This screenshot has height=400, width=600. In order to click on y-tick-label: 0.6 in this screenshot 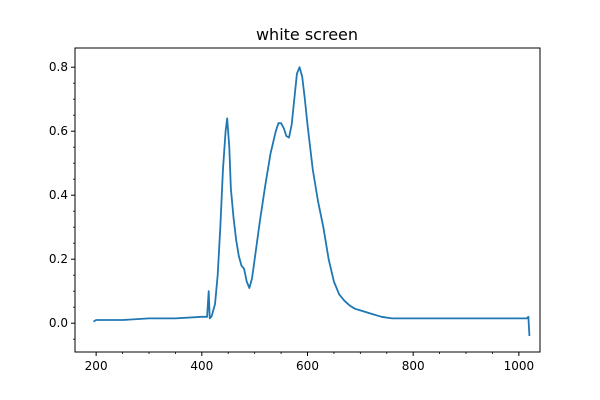, I will do `click(58, 131)`.